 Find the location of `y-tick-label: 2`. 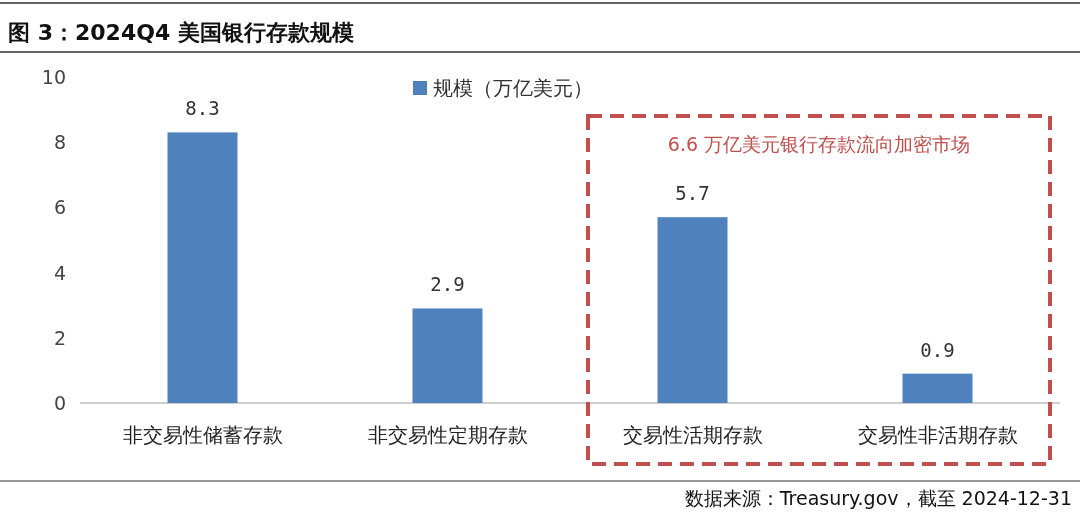

y-tick-label: 2 is located at coordinates (59, 337).